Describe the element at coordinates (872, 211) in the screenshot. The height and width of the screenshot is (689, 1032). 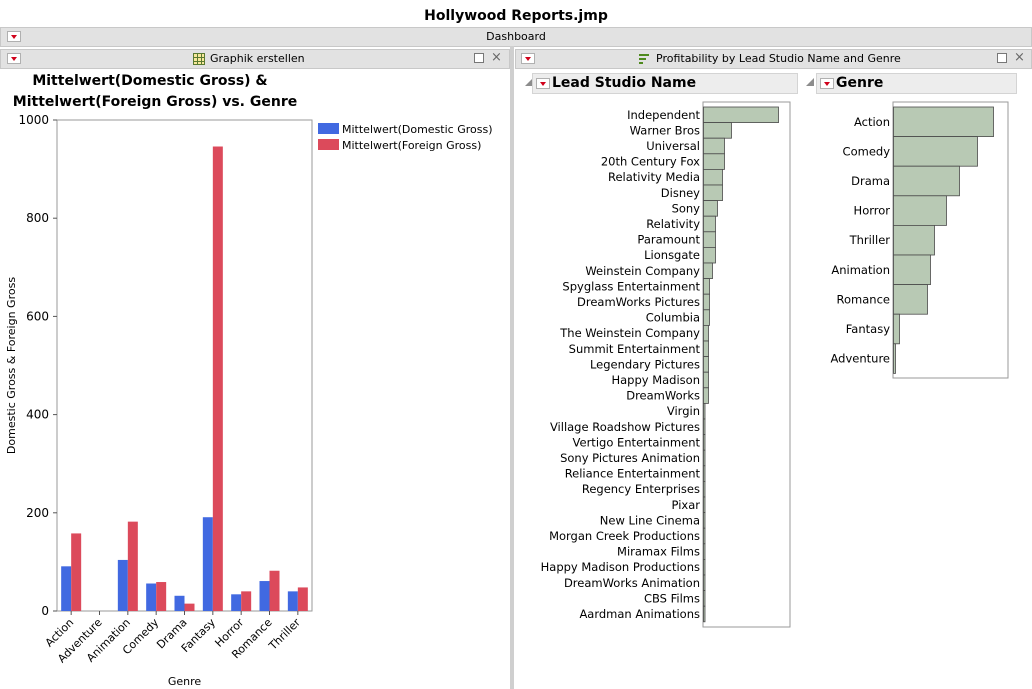
I see `bar-label: Horror` at that location.